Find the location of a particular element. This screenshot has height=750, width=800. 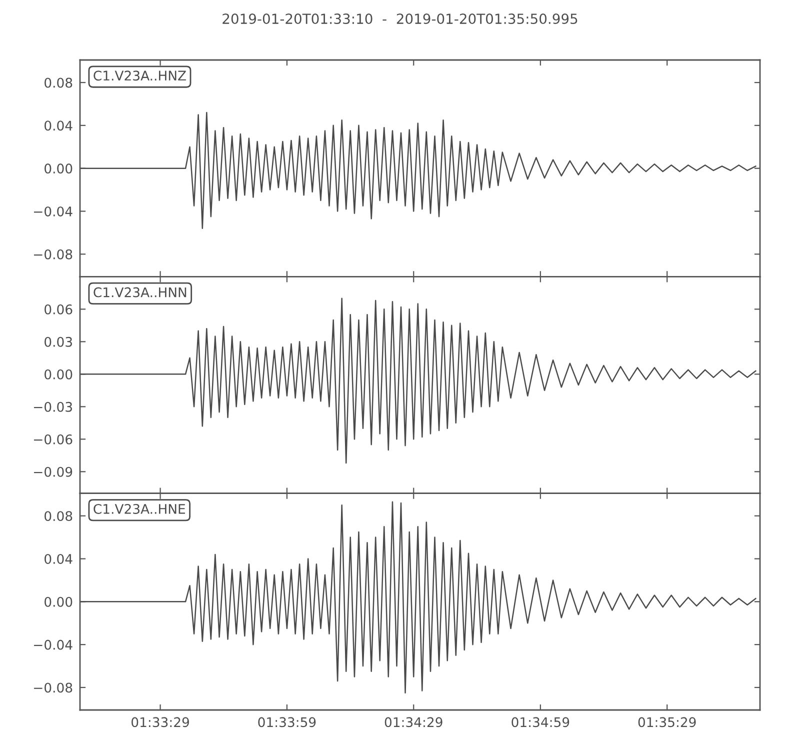

y-tick-label: −0.09 is located at coordinates (53, 471).